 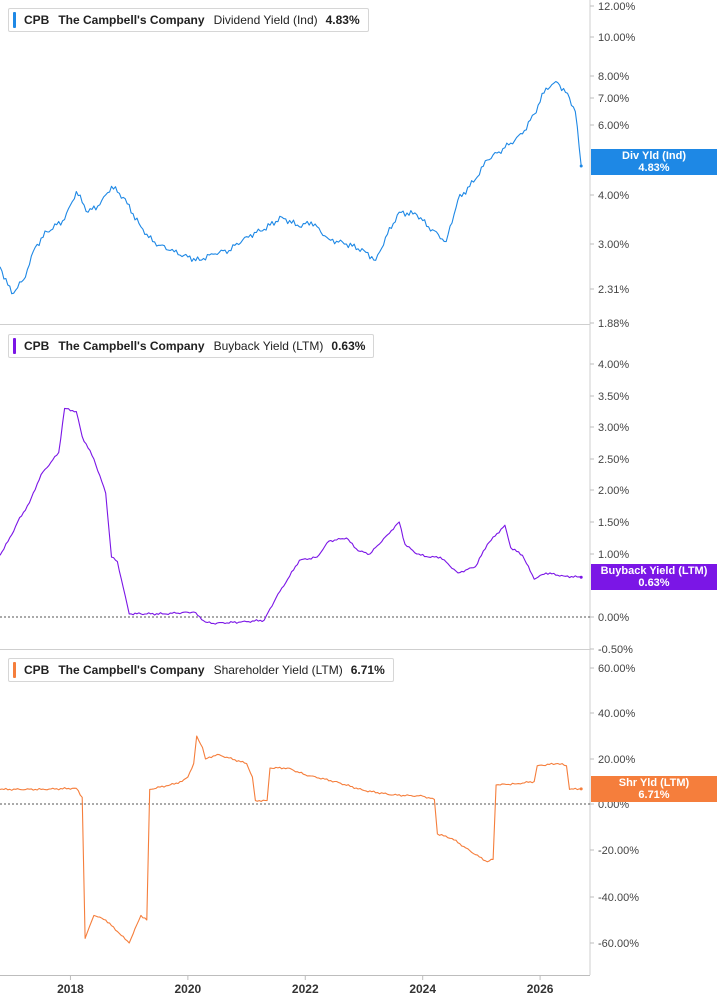 I want to click on y-tick-label: 1.88%, so click(x=613, y=324).